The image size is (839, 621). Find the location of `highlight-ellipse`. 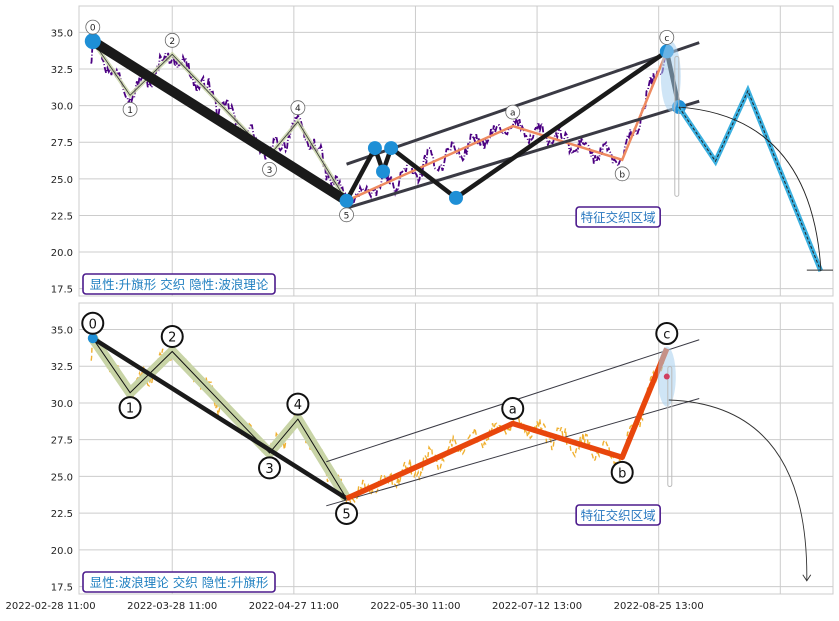

highlight-ellipse is located at coordinates (670, 76).